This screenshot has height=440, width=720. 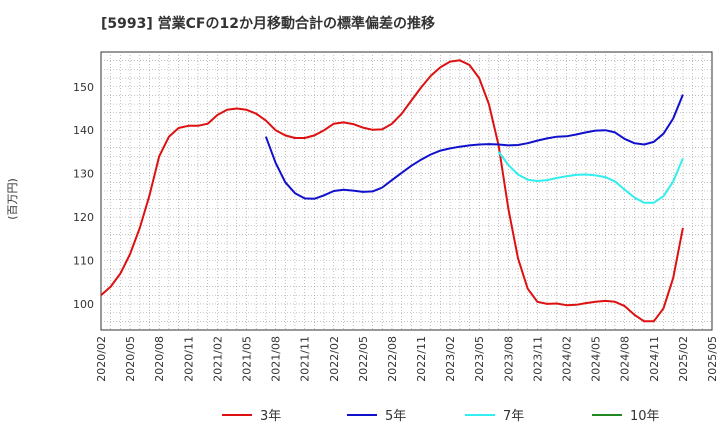 I want to click on x-tick-label: 2024/05, so click(x=596, y=359).